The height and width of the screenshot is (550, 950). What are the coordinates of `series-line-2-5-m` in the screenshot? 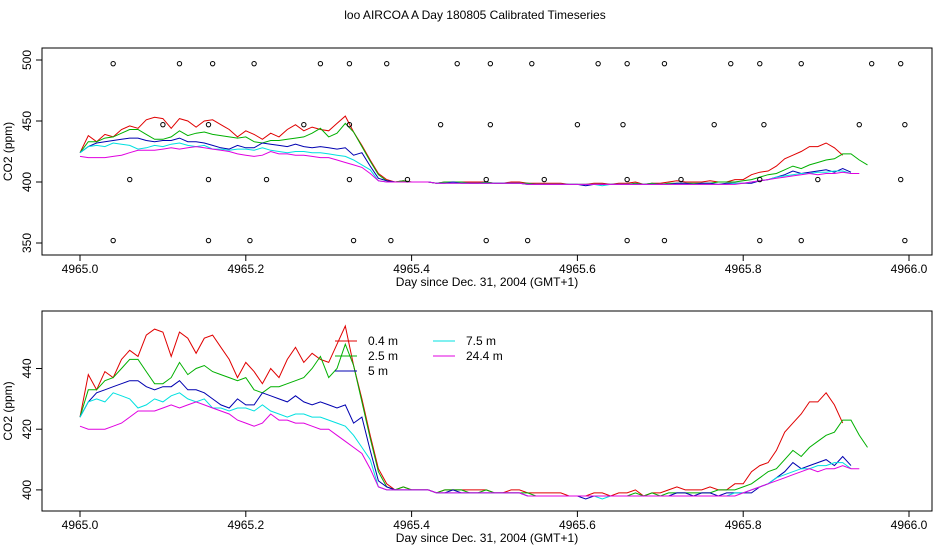 It's located at (473, 153).